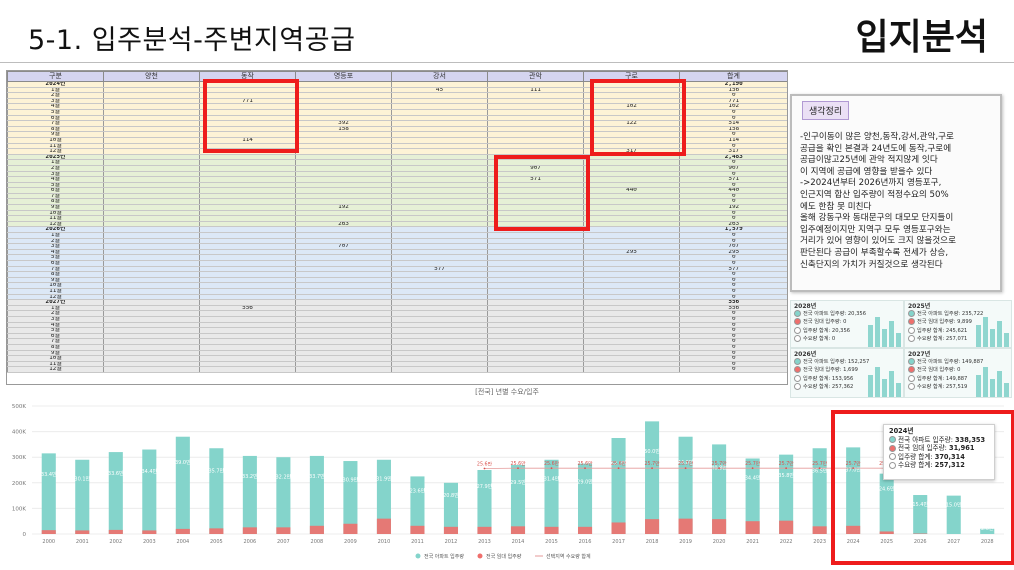 Image resolution: width=1014 pixels, height=570 pixels. I want to click on table-row: 11월 0, so click(397, 146).